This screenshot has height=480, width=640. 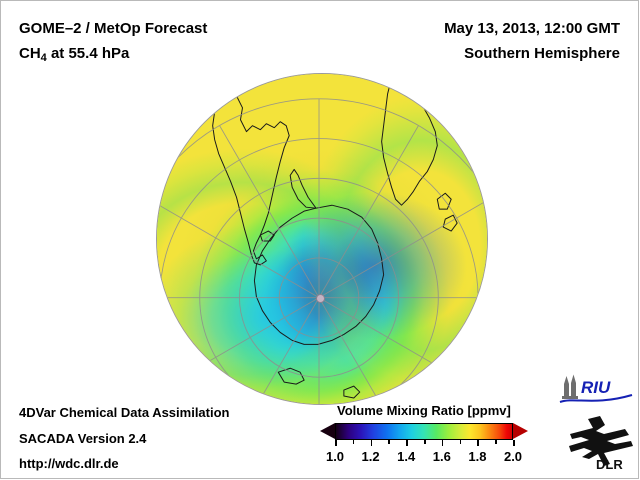 What do you see at coordinates (601, 444) in the screenshot?
I see `dlr-logo: DLR` at bounding box center [601, 444].